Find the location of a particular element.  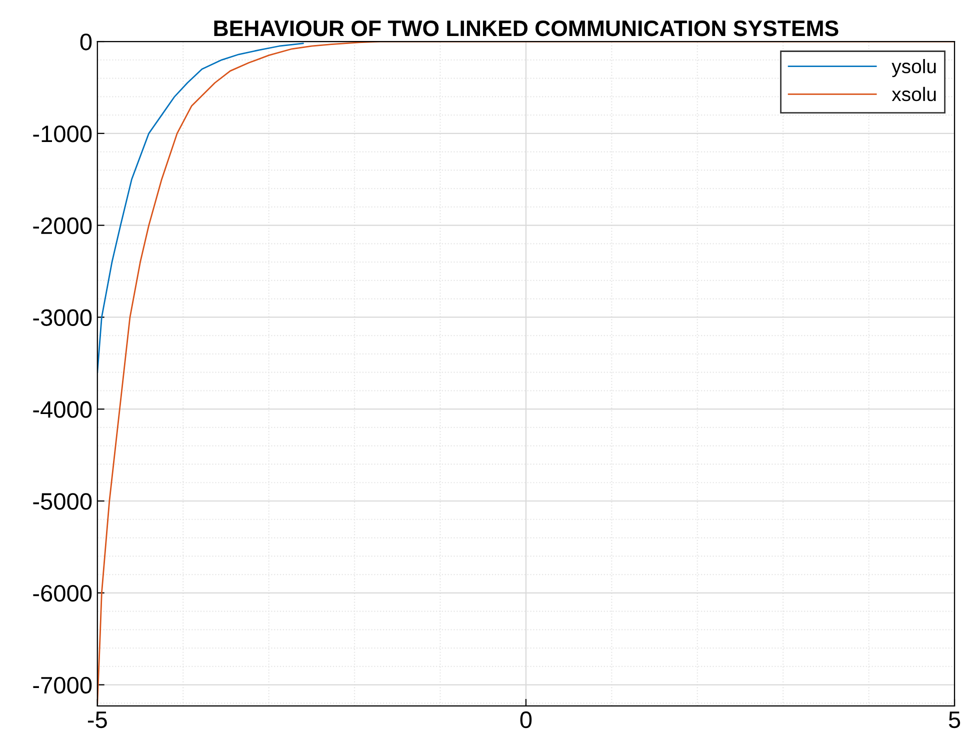

y-tick-label: -7000 is located at coordinates (62, 685).